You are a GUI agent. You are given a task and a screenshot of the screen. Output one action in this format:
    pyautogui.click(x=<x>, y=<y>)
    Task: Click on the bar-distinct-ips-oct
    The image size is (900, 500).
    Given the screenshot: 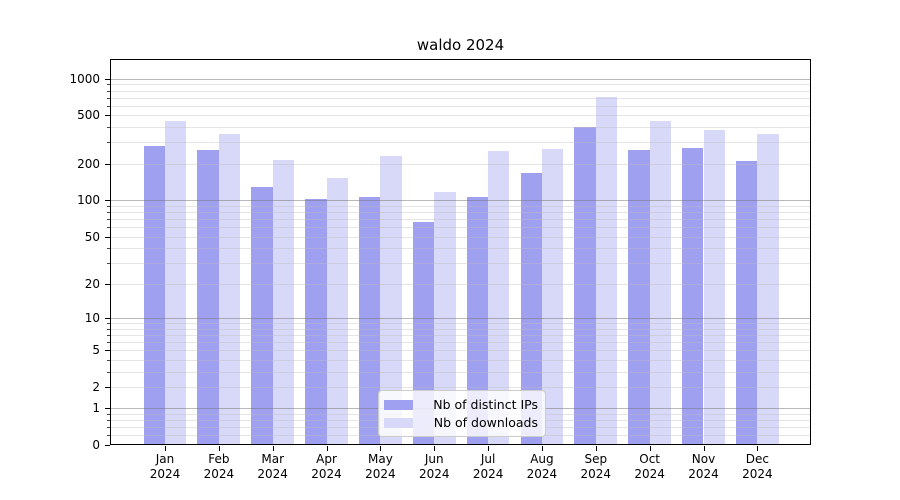 What is the action you would take?
    pyautogui.click(x=639, y=297)
    